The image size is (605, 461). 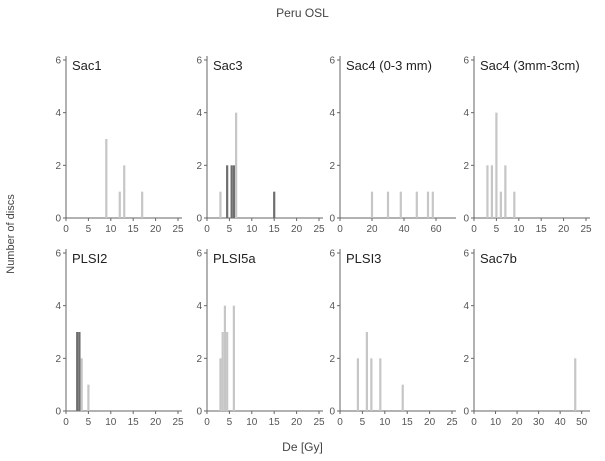 What do you see at coordinates (89, 258) in the screenshot?
I see `panel-title: PLSI2` at bounding box center [89, 258].